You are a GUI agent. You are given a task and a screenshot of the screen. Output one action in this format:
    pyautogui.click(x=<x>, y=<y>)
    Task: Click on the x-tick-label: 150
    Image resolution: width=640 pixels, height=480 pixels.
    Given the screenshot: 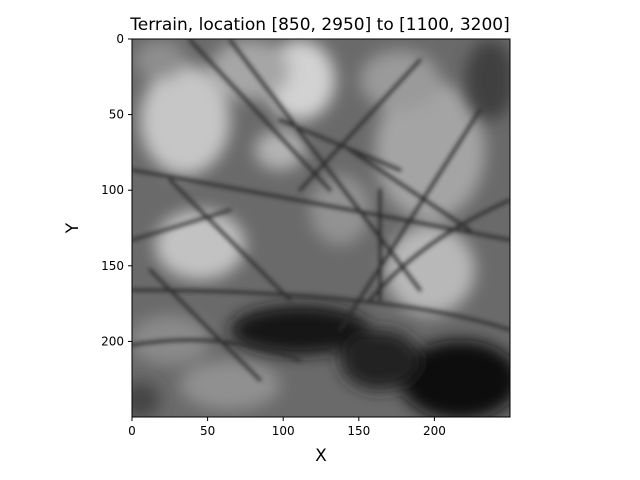 What is the action you would take?
    pyautogui.click(x=358, y=431)
    